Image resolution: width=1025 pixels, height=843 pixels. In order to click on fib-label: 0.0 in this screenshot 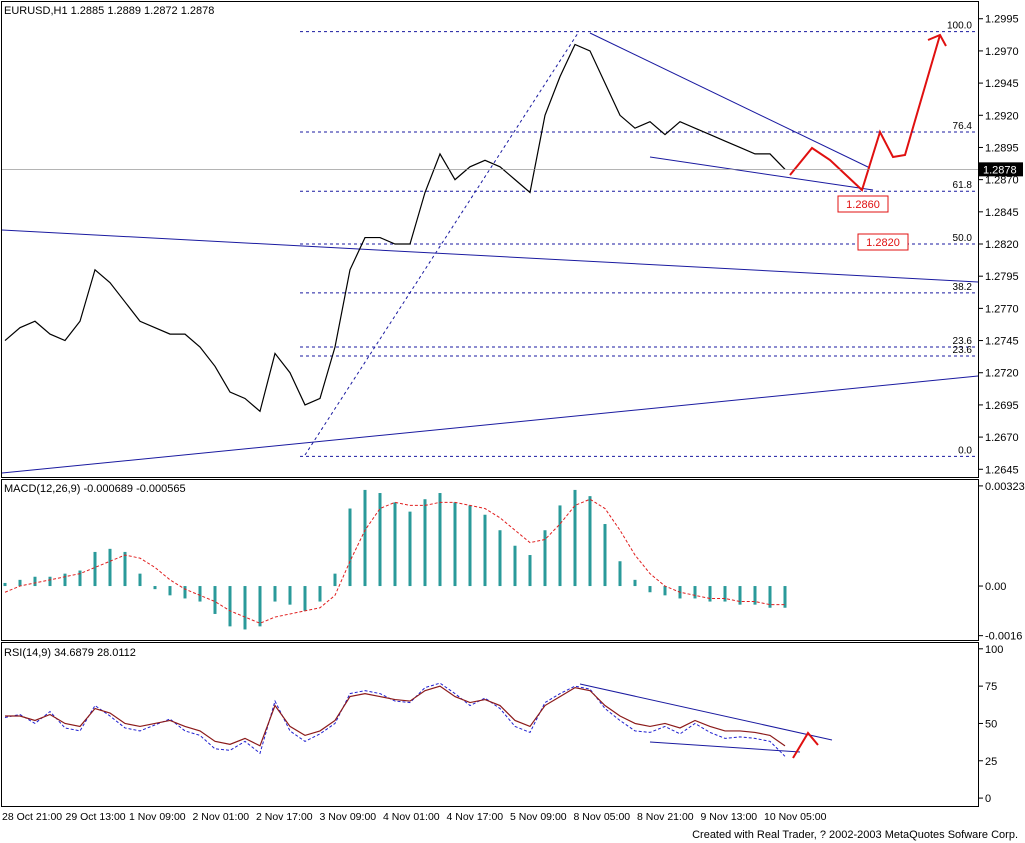, I will do `click(965, 450)`.